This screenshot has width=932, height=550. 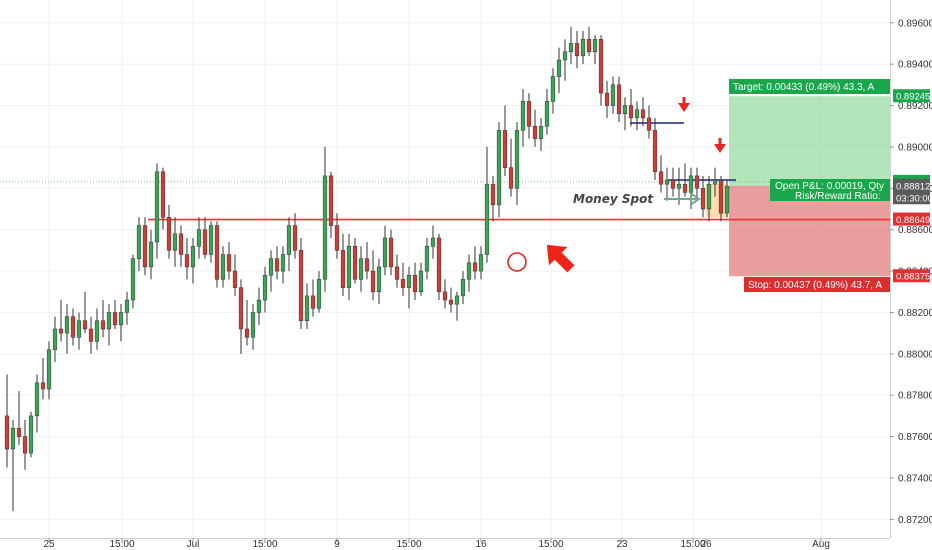 I want to click on y-tick-label: 0.87800, so click(x=915, y=396).